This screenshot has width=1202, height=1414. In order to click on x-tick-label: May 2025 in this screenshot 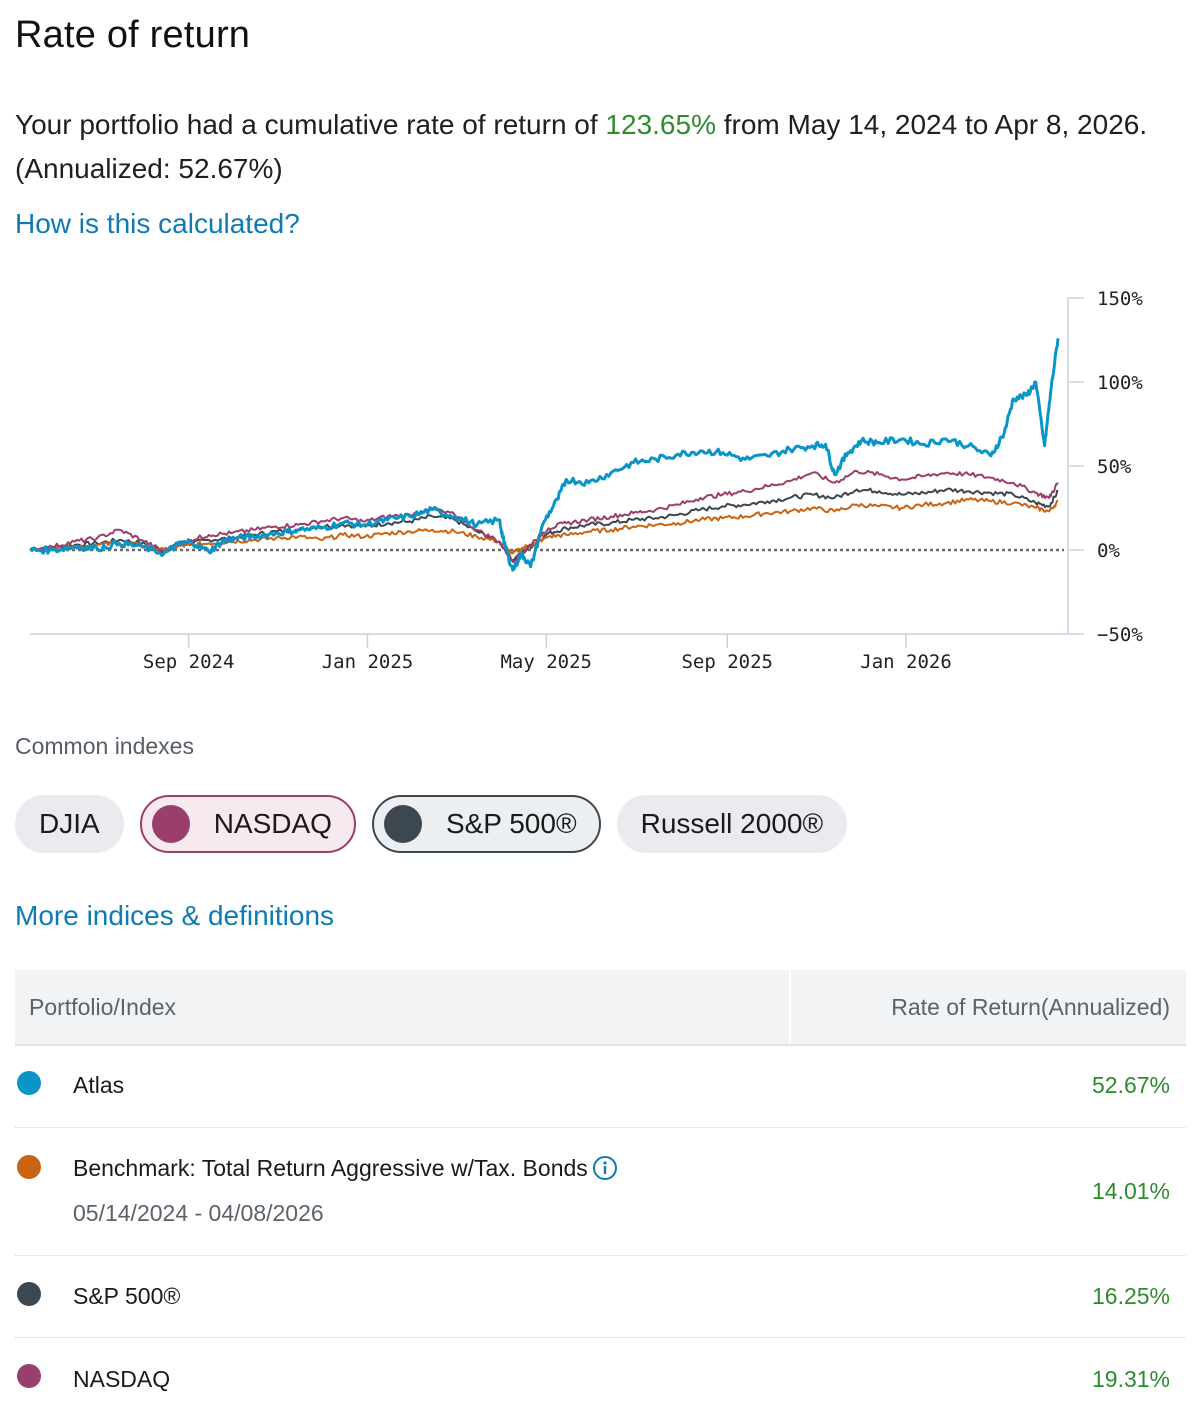, I will do `click(546, 662)`.